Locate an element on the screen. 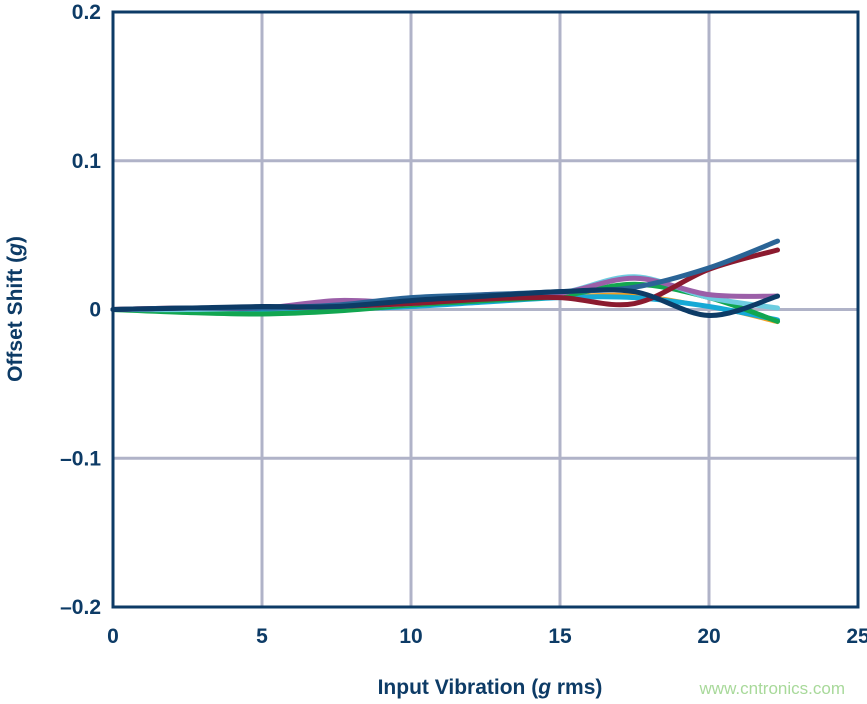 The width and height of the screenshot is (867, 704). x-tick-label: 25 is located at coordinates (856, 636).